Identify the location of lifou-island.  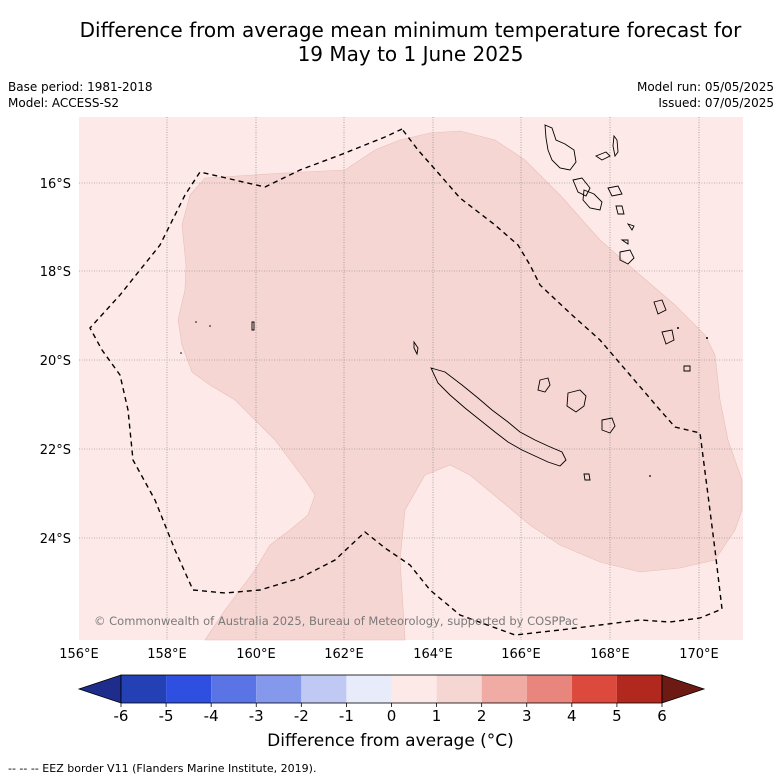
(576, 401).